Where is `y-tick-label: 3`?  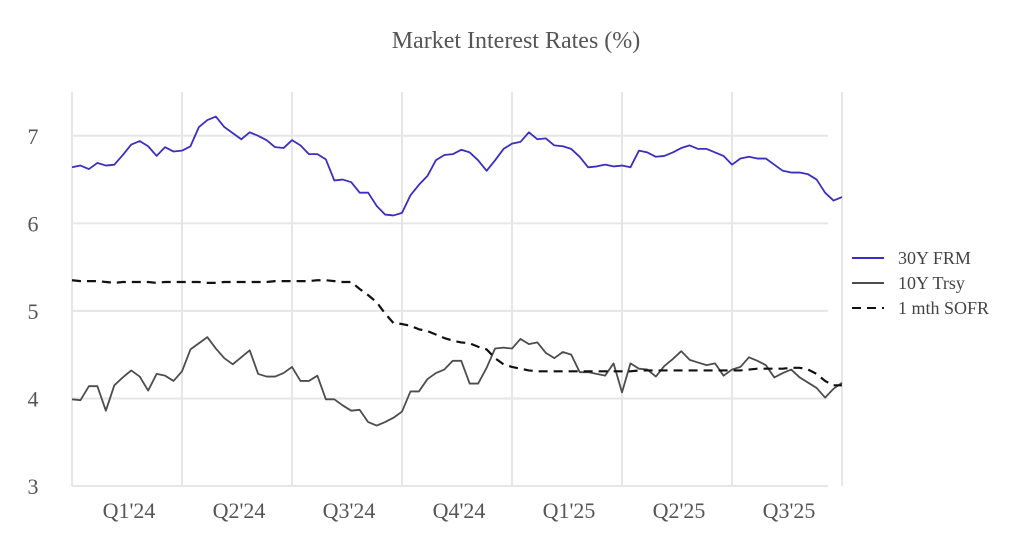
y-tick-label: 3 is located at coordinates (33, 486).